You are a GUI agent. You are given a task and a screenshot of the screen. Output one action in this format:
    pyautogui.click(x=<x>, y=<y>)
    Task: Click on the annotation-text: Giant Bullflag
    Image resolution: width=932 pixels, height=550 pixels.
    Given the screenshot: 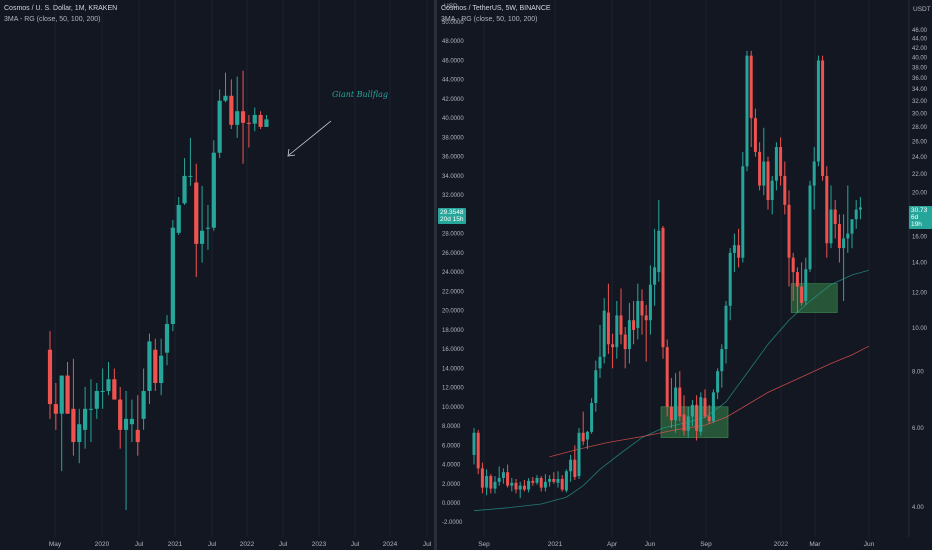 What is the action you would take?
    pyautogui.click(x=360, y=94)
    